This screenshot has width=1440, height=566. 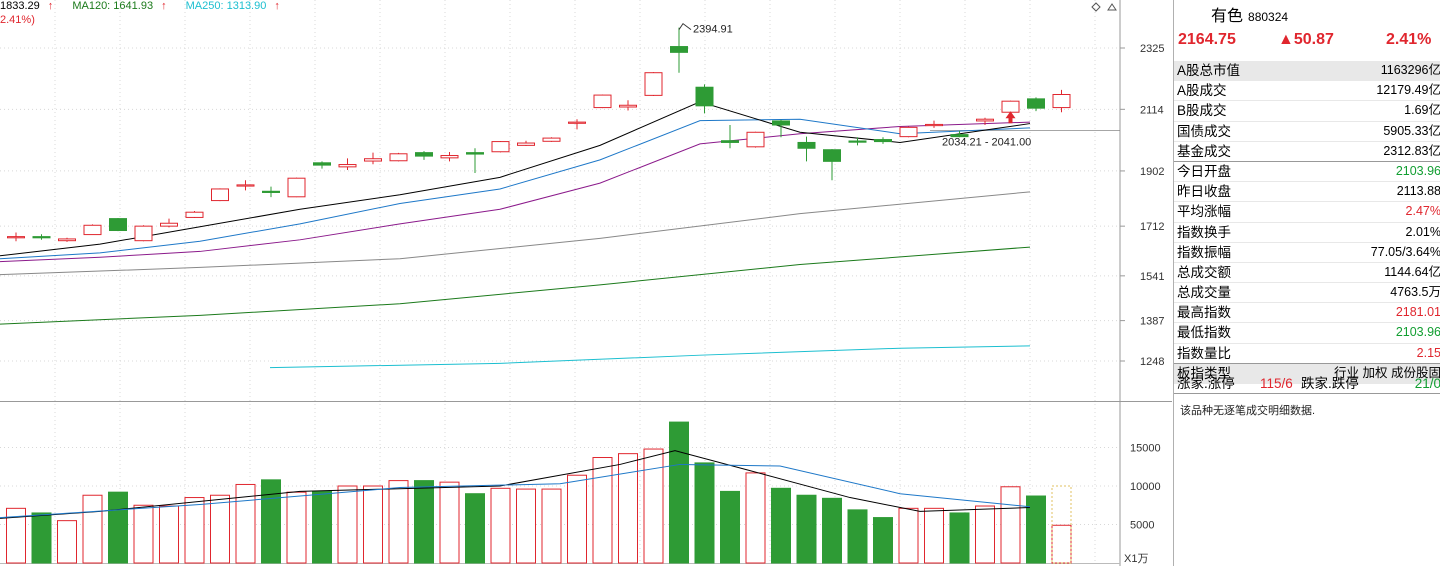 What do you see at coordinates (1411, 150) in the screenshot?
I see `stats-value: 2312.83亿` at bounding box center [1411, 150].